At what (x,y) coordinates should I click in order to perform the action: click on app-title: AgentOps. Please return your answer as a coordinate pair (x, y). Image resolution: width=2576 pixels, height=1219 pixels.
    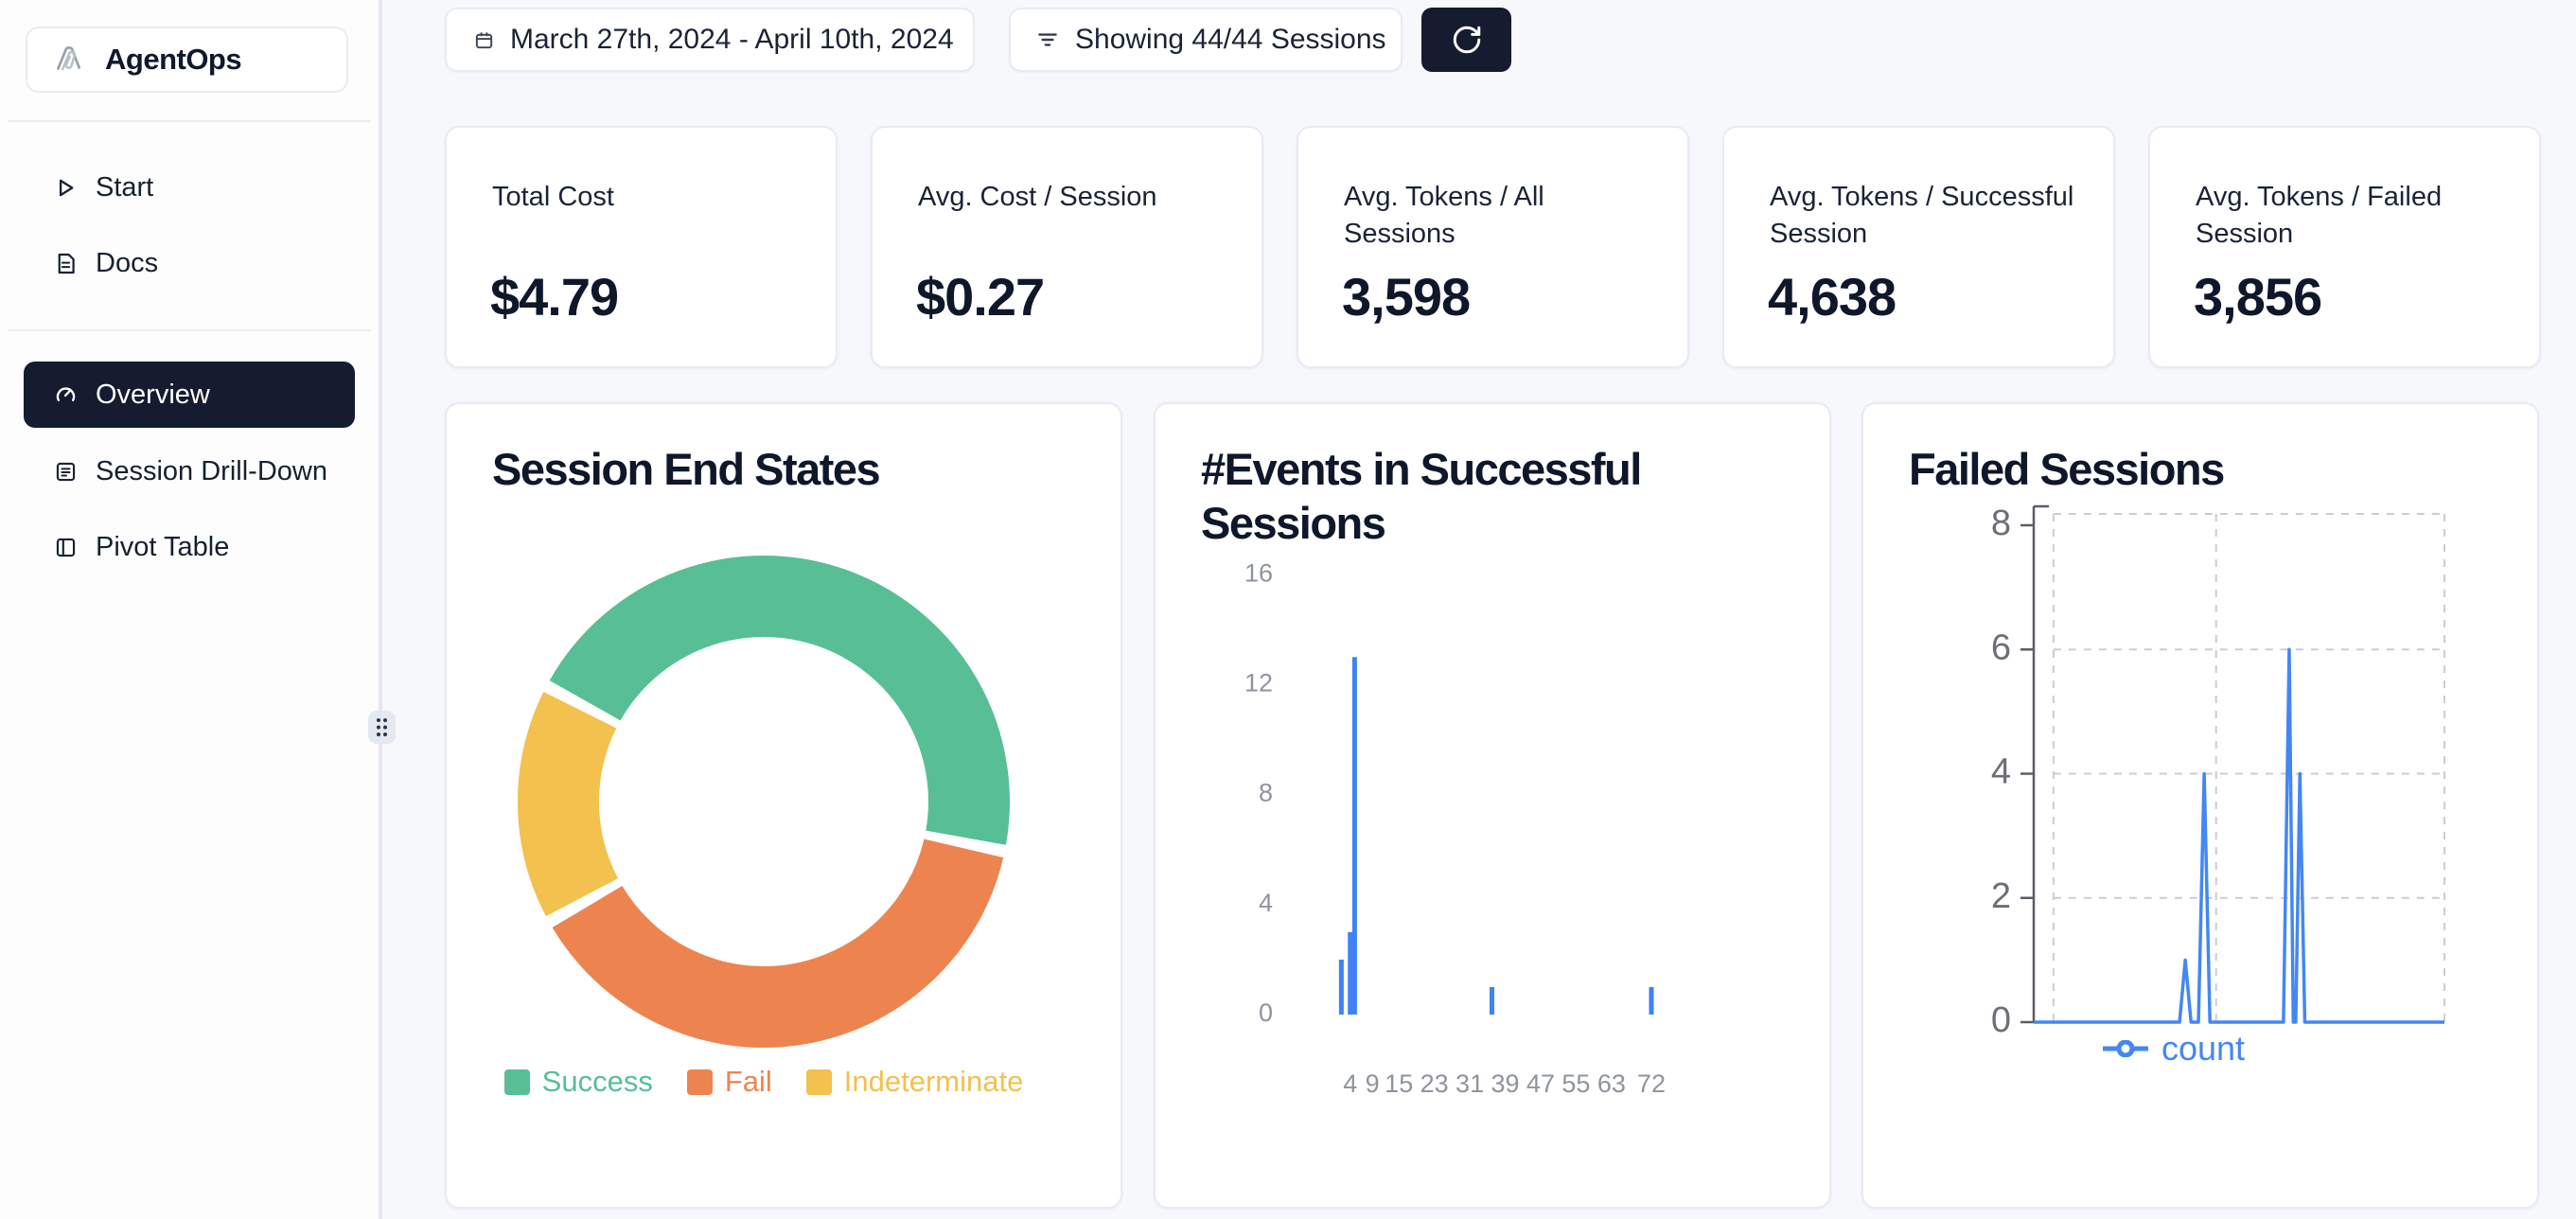
    Looking at the image, I should click on (173, 59).